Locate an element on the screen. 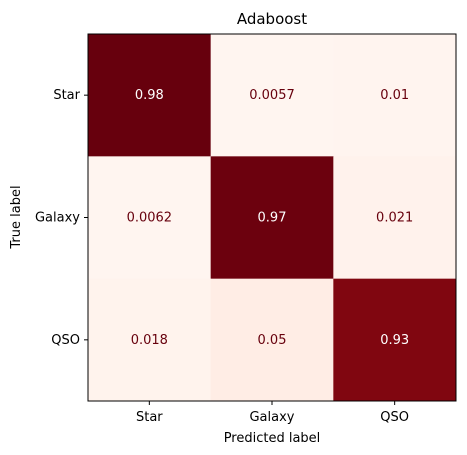 This screenshot has height=455, width=467. cell-value-label: 0.0057 is located at coordinates (272, 95).